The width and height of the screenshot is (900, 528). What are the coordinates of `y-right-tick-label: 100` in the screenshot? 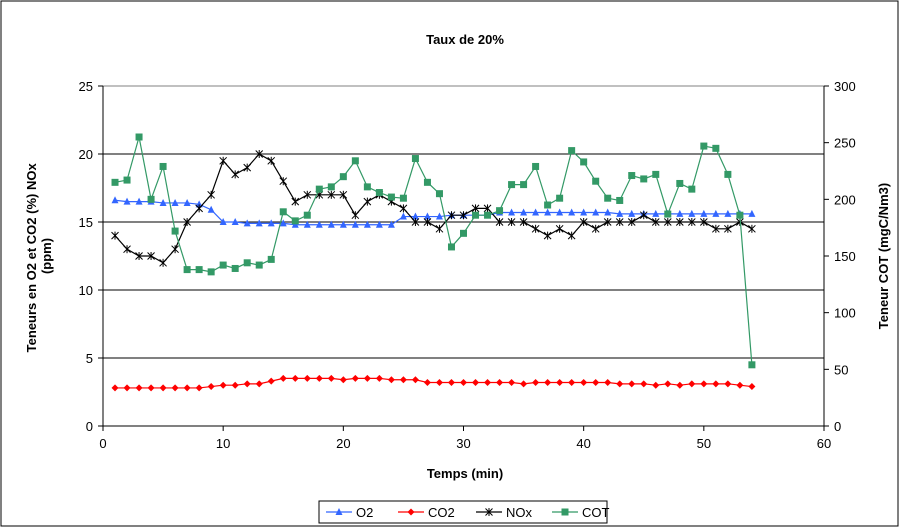 It's located at (845, 313).